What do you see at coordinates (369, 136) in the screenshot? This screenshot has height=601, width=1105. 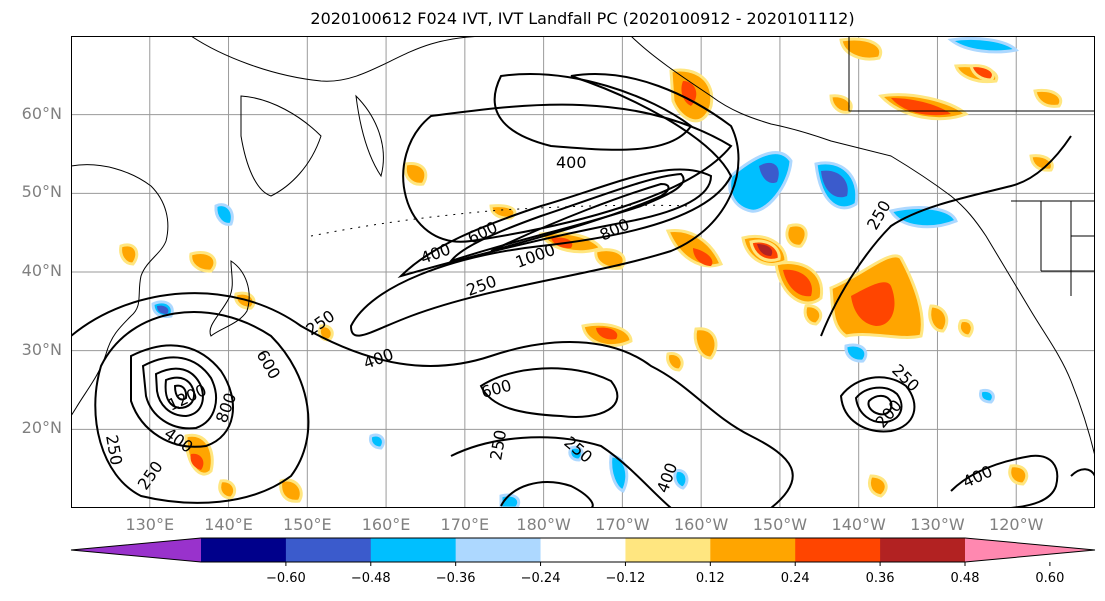 I see `kamchatka-coast` at bounding box center [369, 136].